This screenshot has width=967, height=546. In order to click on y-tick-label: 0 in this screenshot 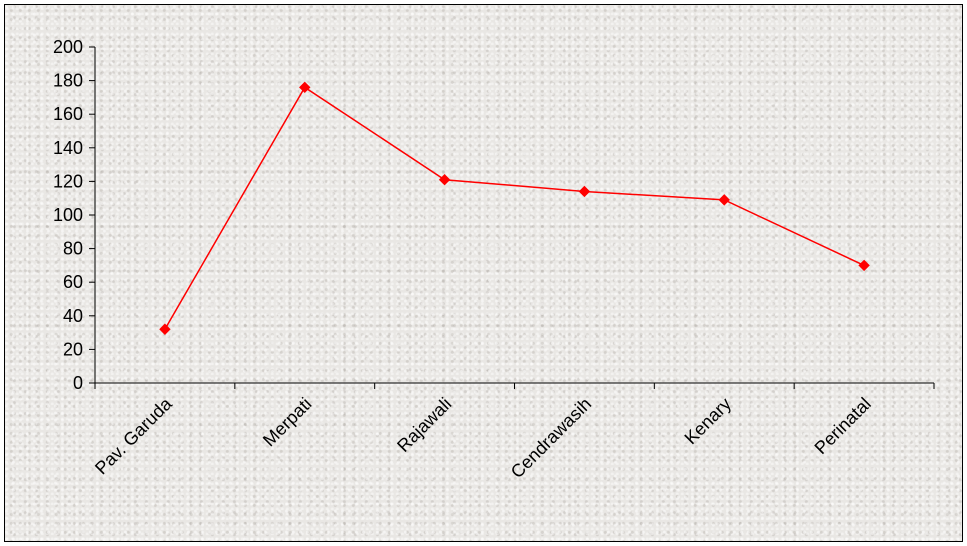, I will do `click(78, 383)`.